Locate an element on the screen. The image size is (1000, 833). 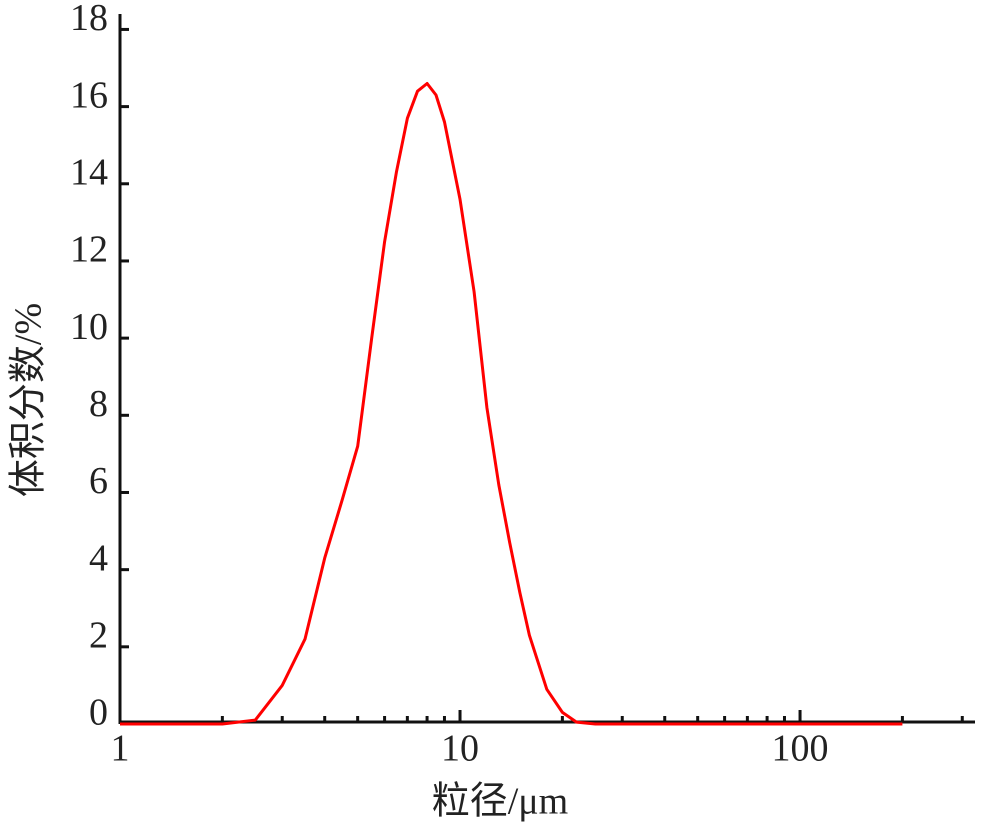
y-tick-label: 12 is located at coordinates (89, 250).